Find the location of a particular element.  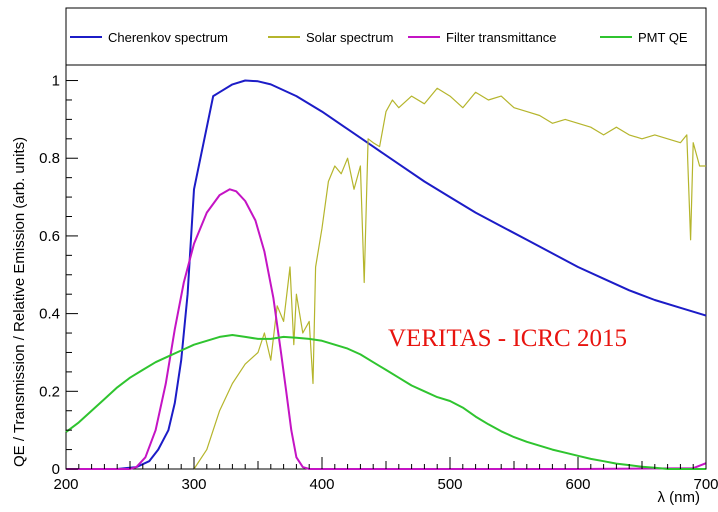

y-tick-label: 0.6 is located at coordinates (49, 236).